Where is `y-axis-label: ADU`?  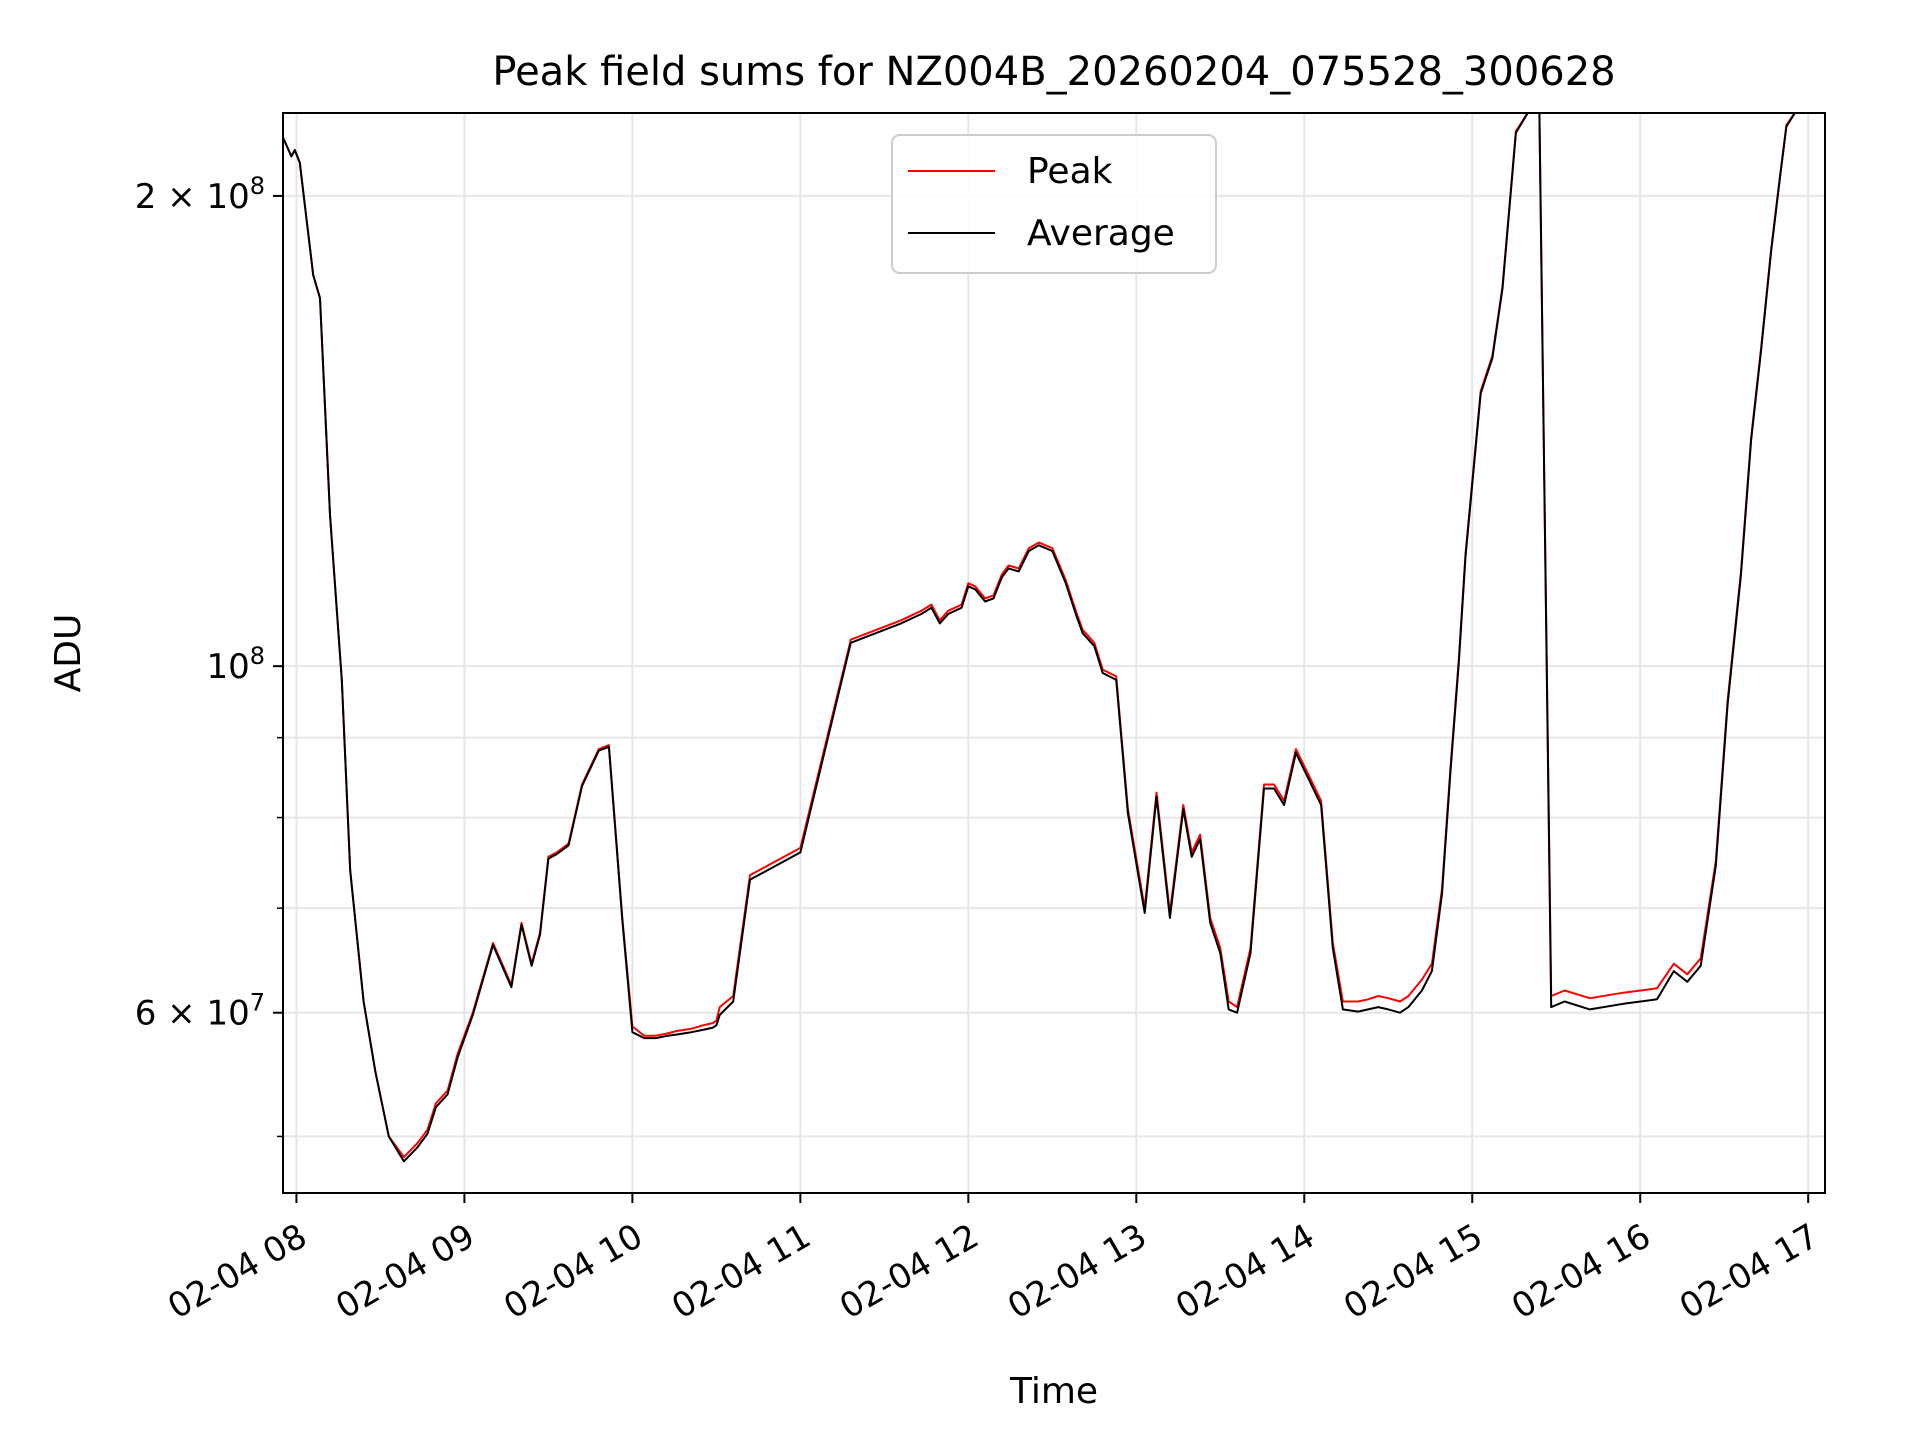 y-axis-label: ADU is located at coordinates (68, 653).